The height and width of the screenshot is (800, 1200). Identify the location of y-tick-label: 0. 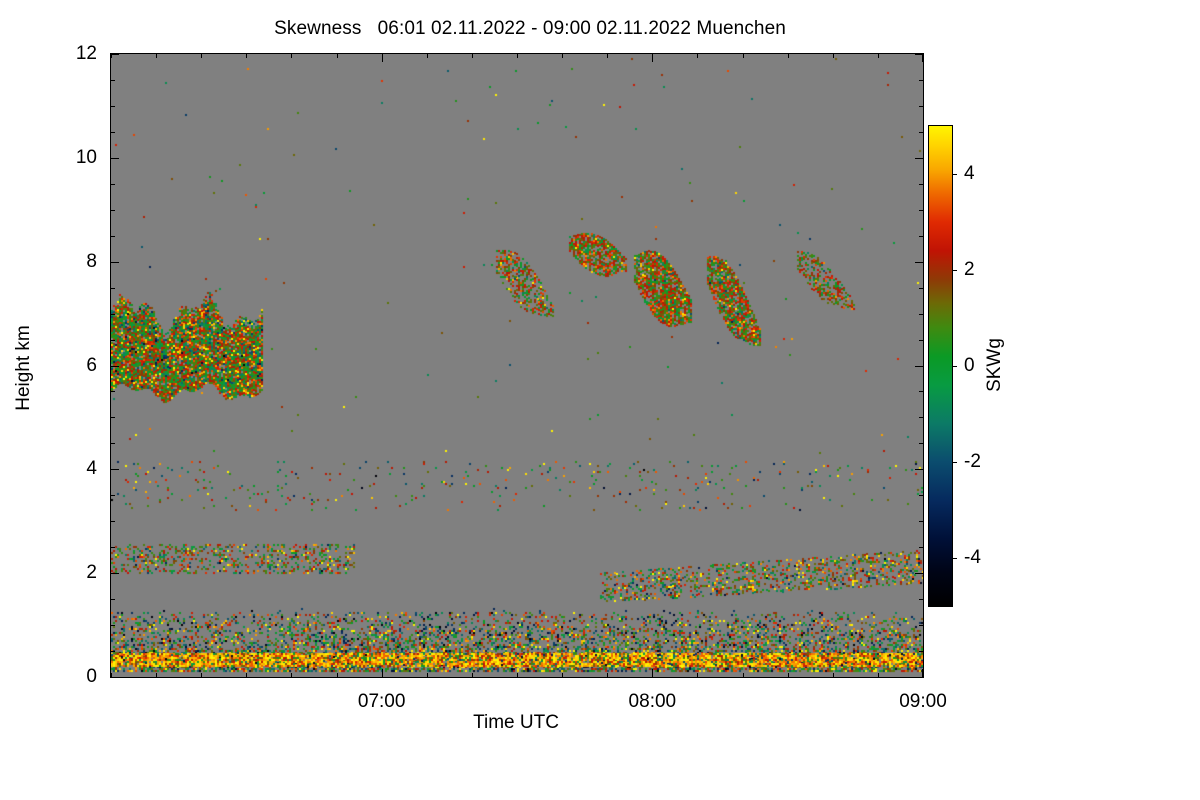
(91, 676).